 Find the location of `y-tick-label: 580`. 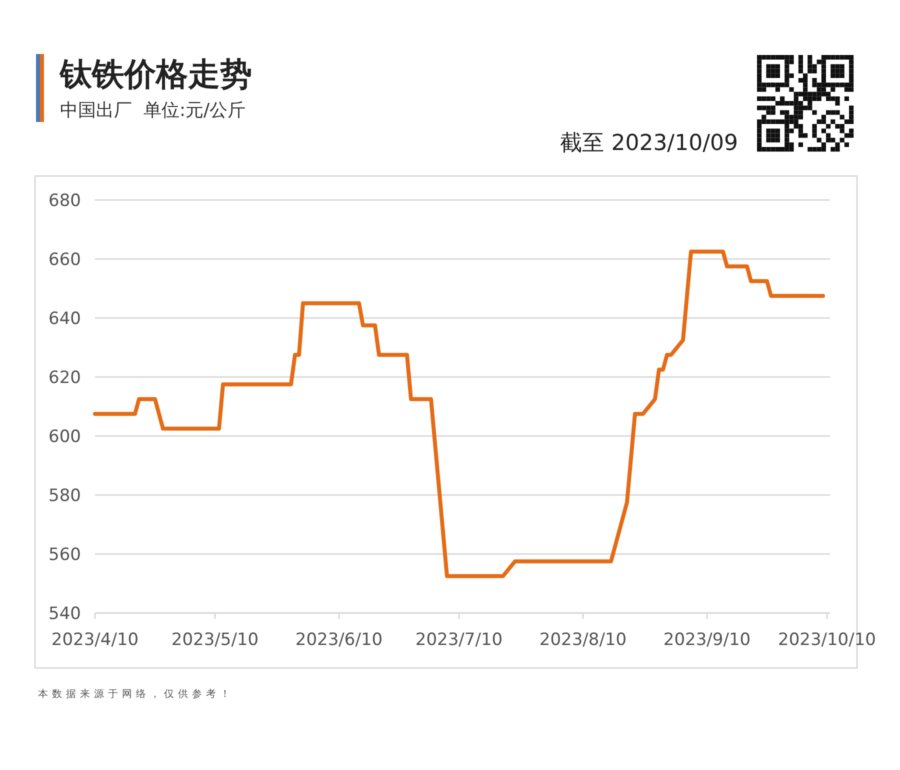

y-tick-label: 580 is located at coordinates (64, 496).